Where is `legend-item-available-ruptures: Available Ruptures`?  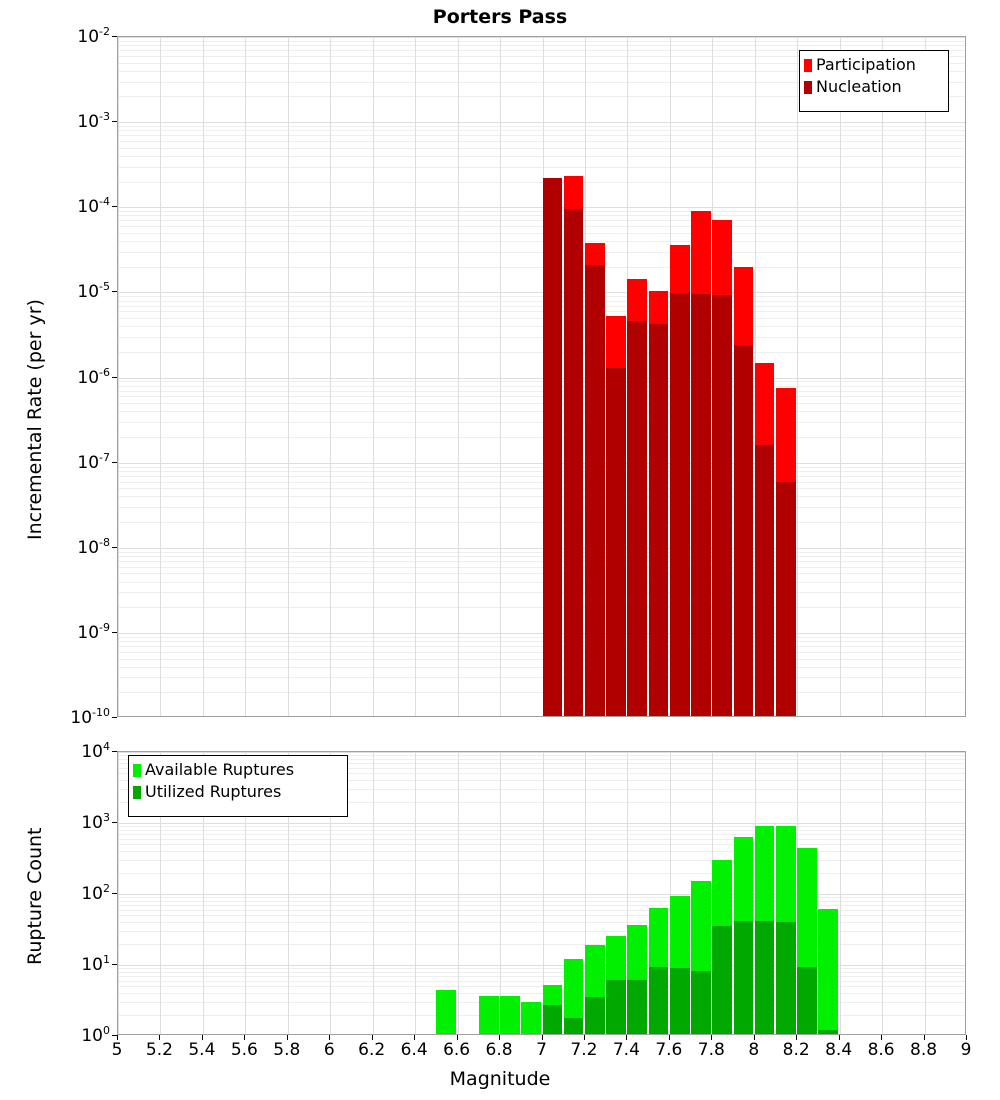
legend-item-available-ruptures: Available Ruptures is located at coordinates (237, 770).